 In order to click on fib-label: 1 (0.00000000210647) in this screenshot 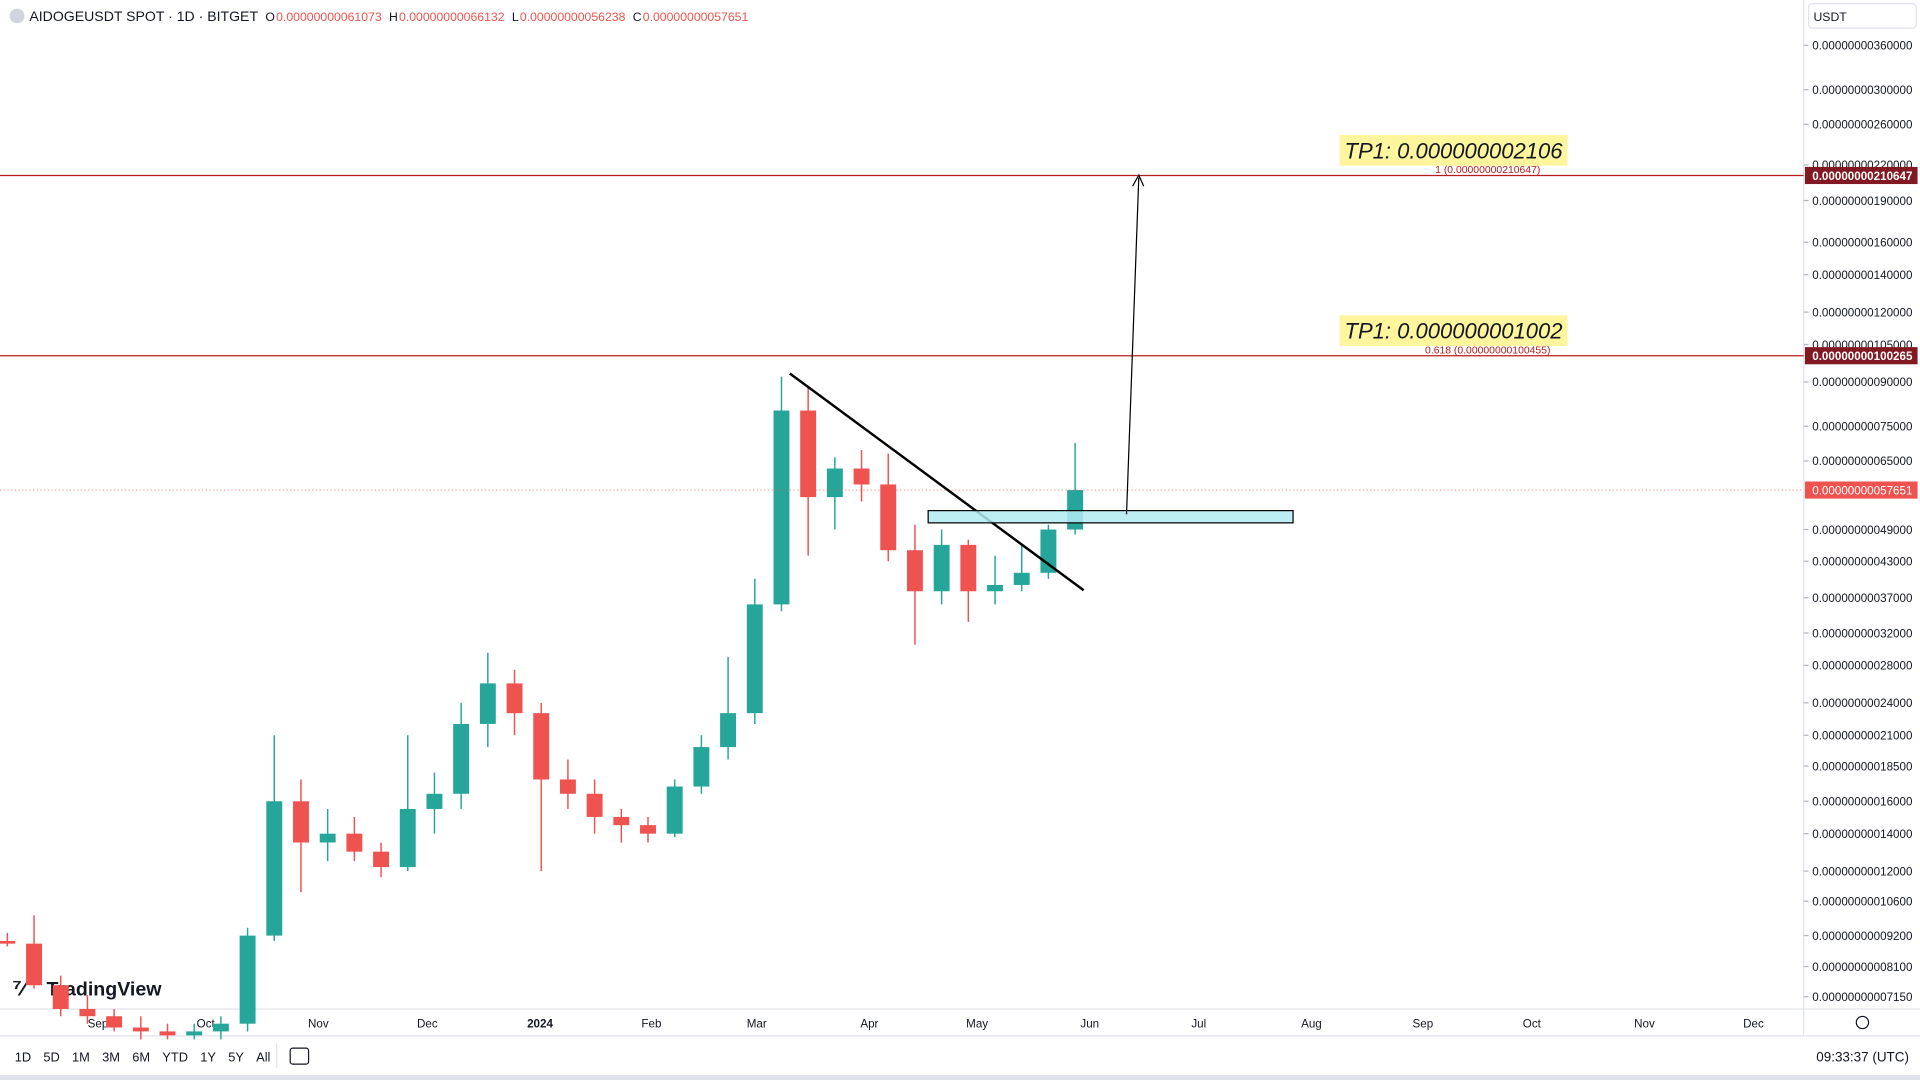, I will do `click(1487, 170)`.